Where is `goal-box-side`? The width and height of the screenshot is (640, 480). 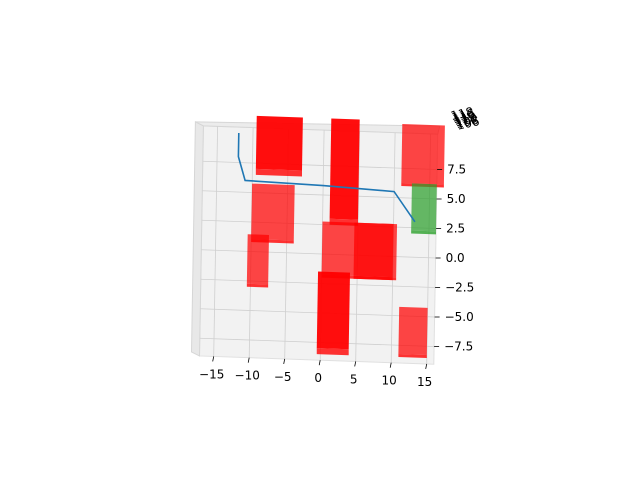
goal-box-side is located at coordinates (423, 232).